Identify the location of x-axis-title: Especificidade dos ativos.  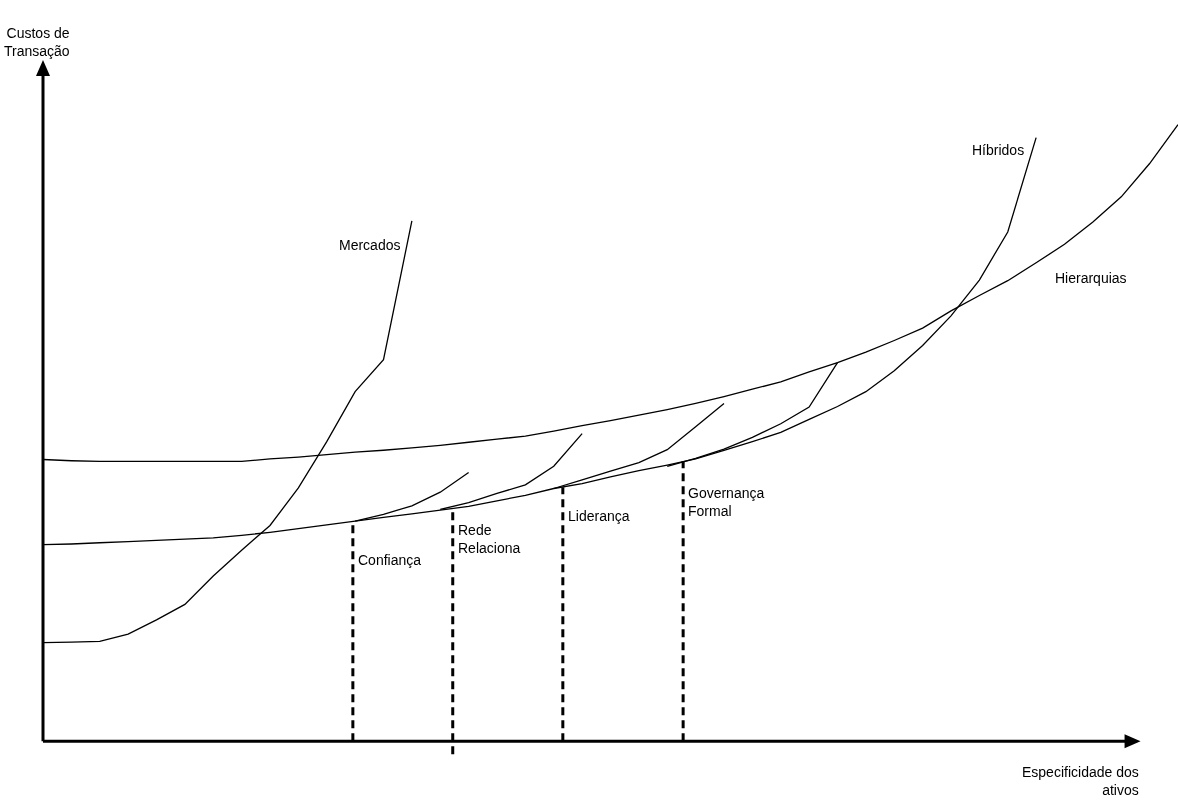
(1080, 781).